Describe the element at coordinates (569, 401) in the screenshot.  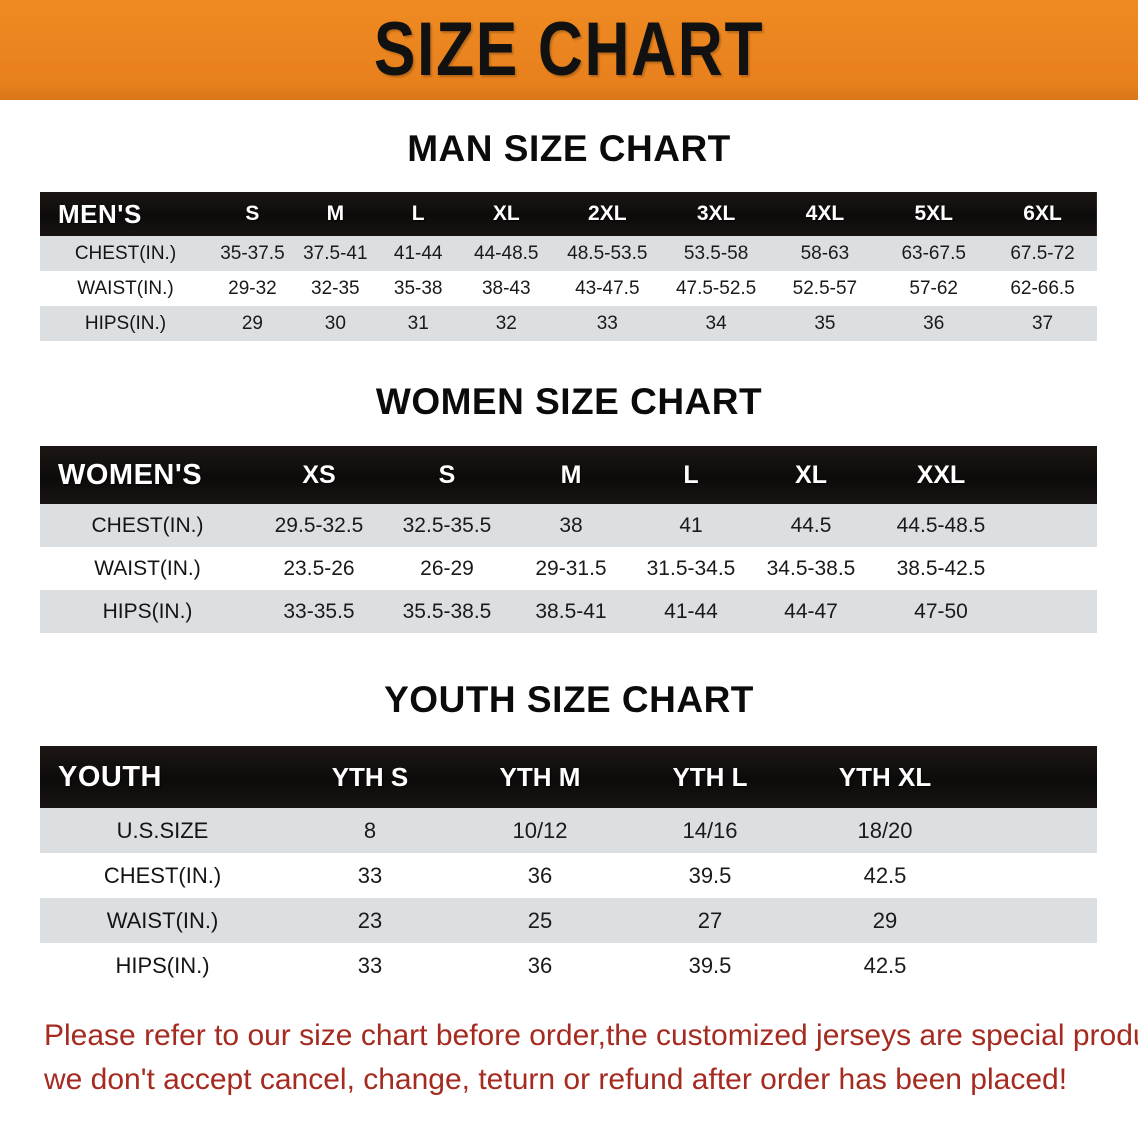
I see `women-section-title: WOMEN SIZE CHART` at that location.